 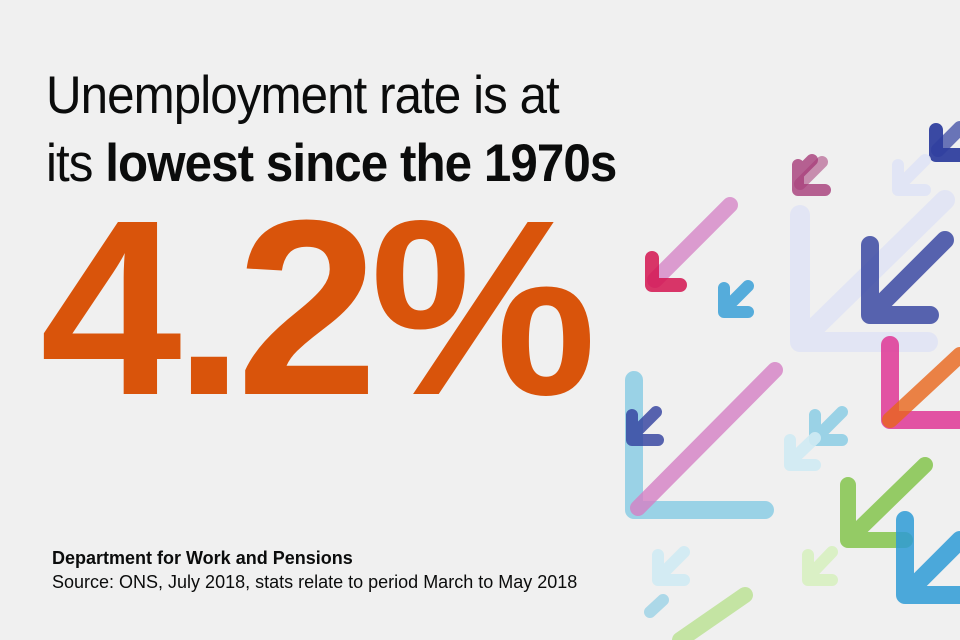 I want to click on arrow-pink-top, so click(x=692, y=242).